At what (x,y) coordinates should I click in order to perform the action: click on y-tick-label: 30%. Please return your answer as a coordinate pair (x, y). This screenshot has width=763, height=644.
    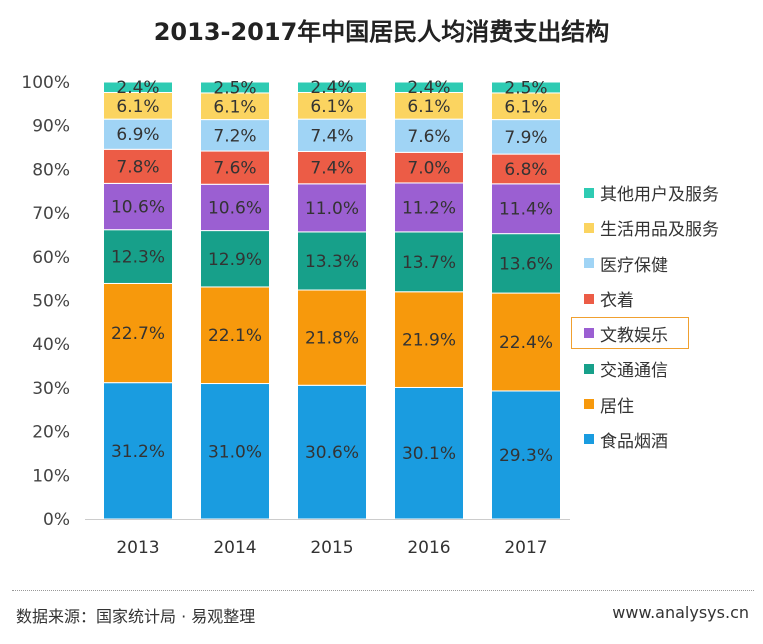
    Looking at the image, I should click on (51, 389).